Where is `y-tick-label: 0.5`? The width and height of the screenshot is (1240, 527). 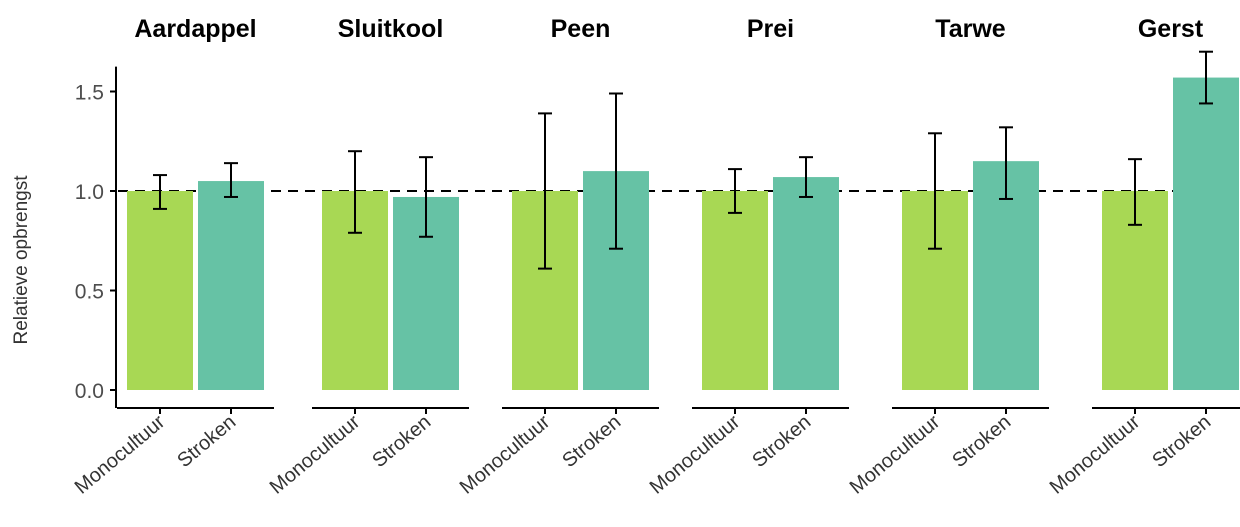
y-tick-label: 0.5 is located at coordinates (89, 292).